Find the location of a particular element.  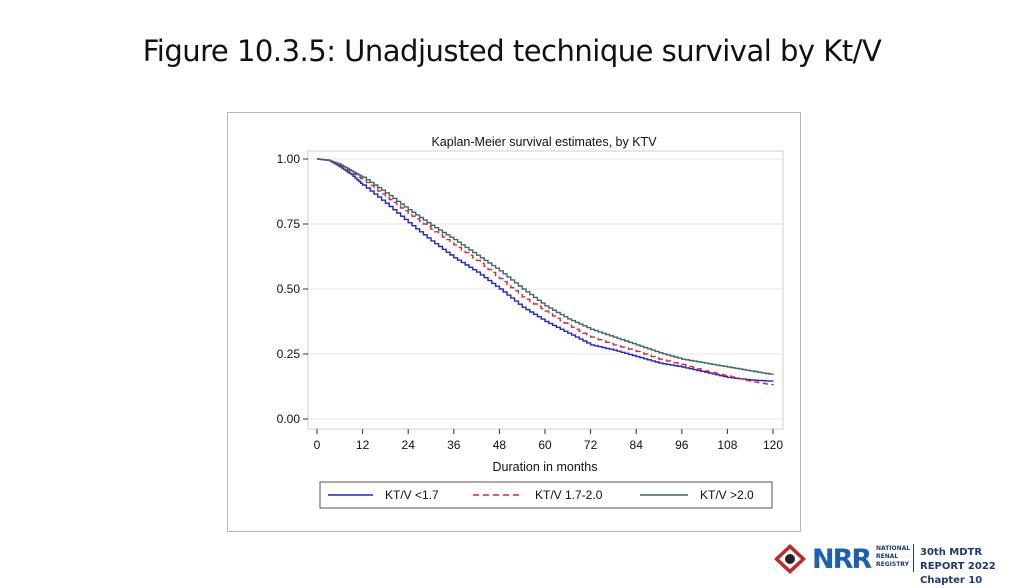

nrr-logo-text: NRR is located at coordinates (842, 559).